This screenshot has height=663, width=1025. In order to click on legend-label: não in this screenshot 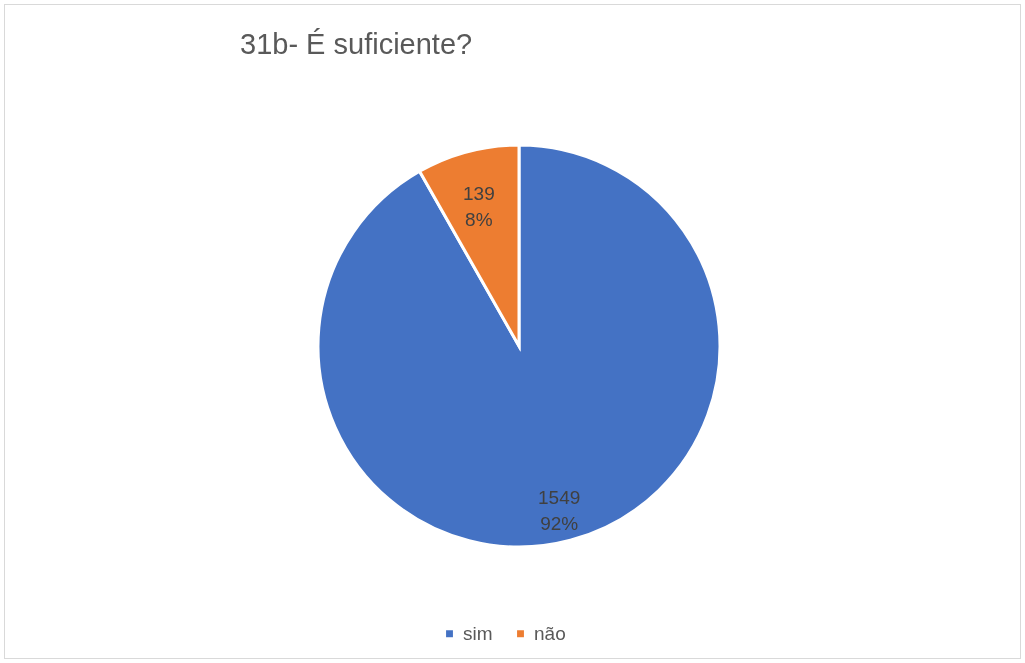, I will do `click(550, 633)`.